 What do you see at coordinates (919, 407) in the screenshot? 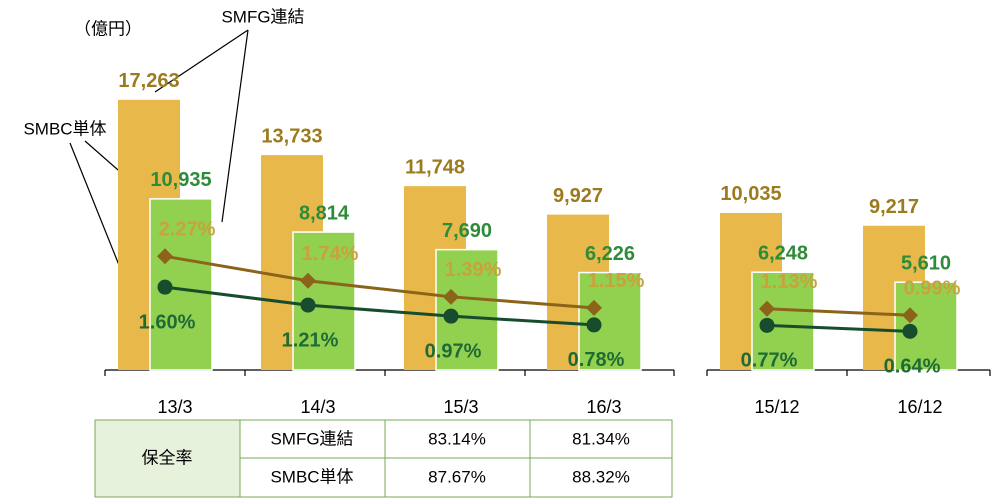
I see `x-tick-label: 16/12` at bounding box center [919, 407].